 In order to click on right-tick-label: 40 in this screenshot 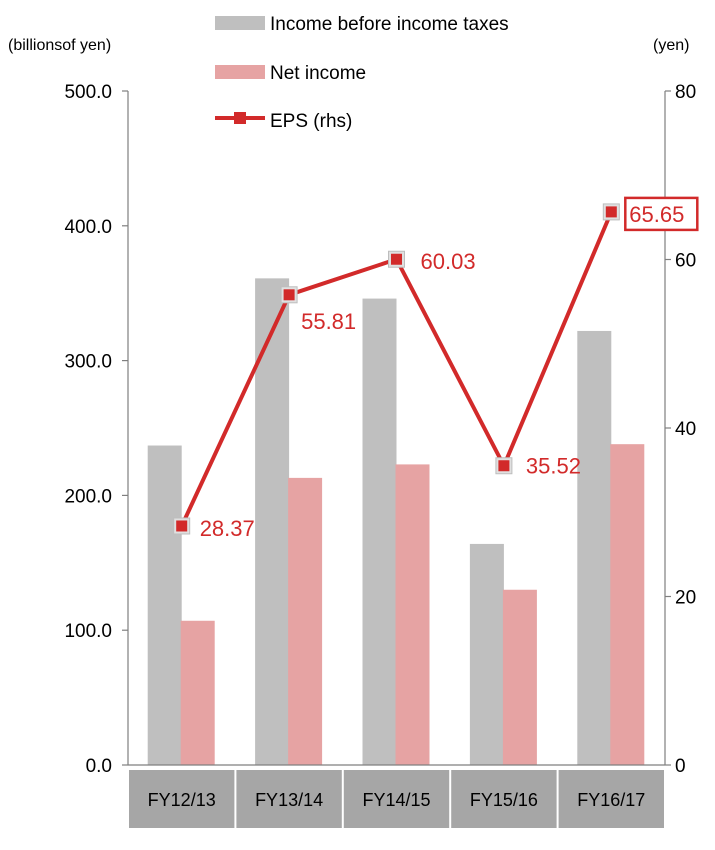, I will do `click(685, 429)`.